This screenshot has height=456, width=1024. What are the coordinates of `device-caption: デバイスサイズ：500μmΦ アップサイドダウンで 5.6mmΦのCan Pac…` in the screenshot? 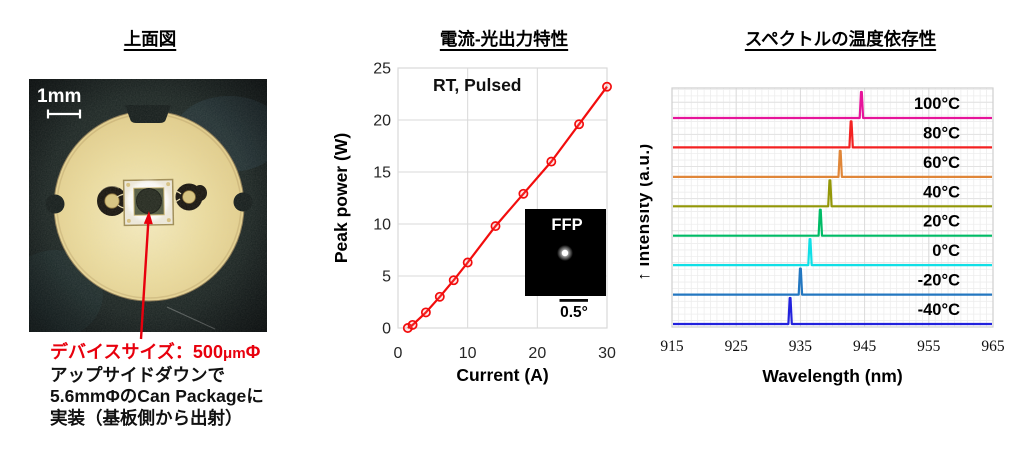 It's located at (157, 385).